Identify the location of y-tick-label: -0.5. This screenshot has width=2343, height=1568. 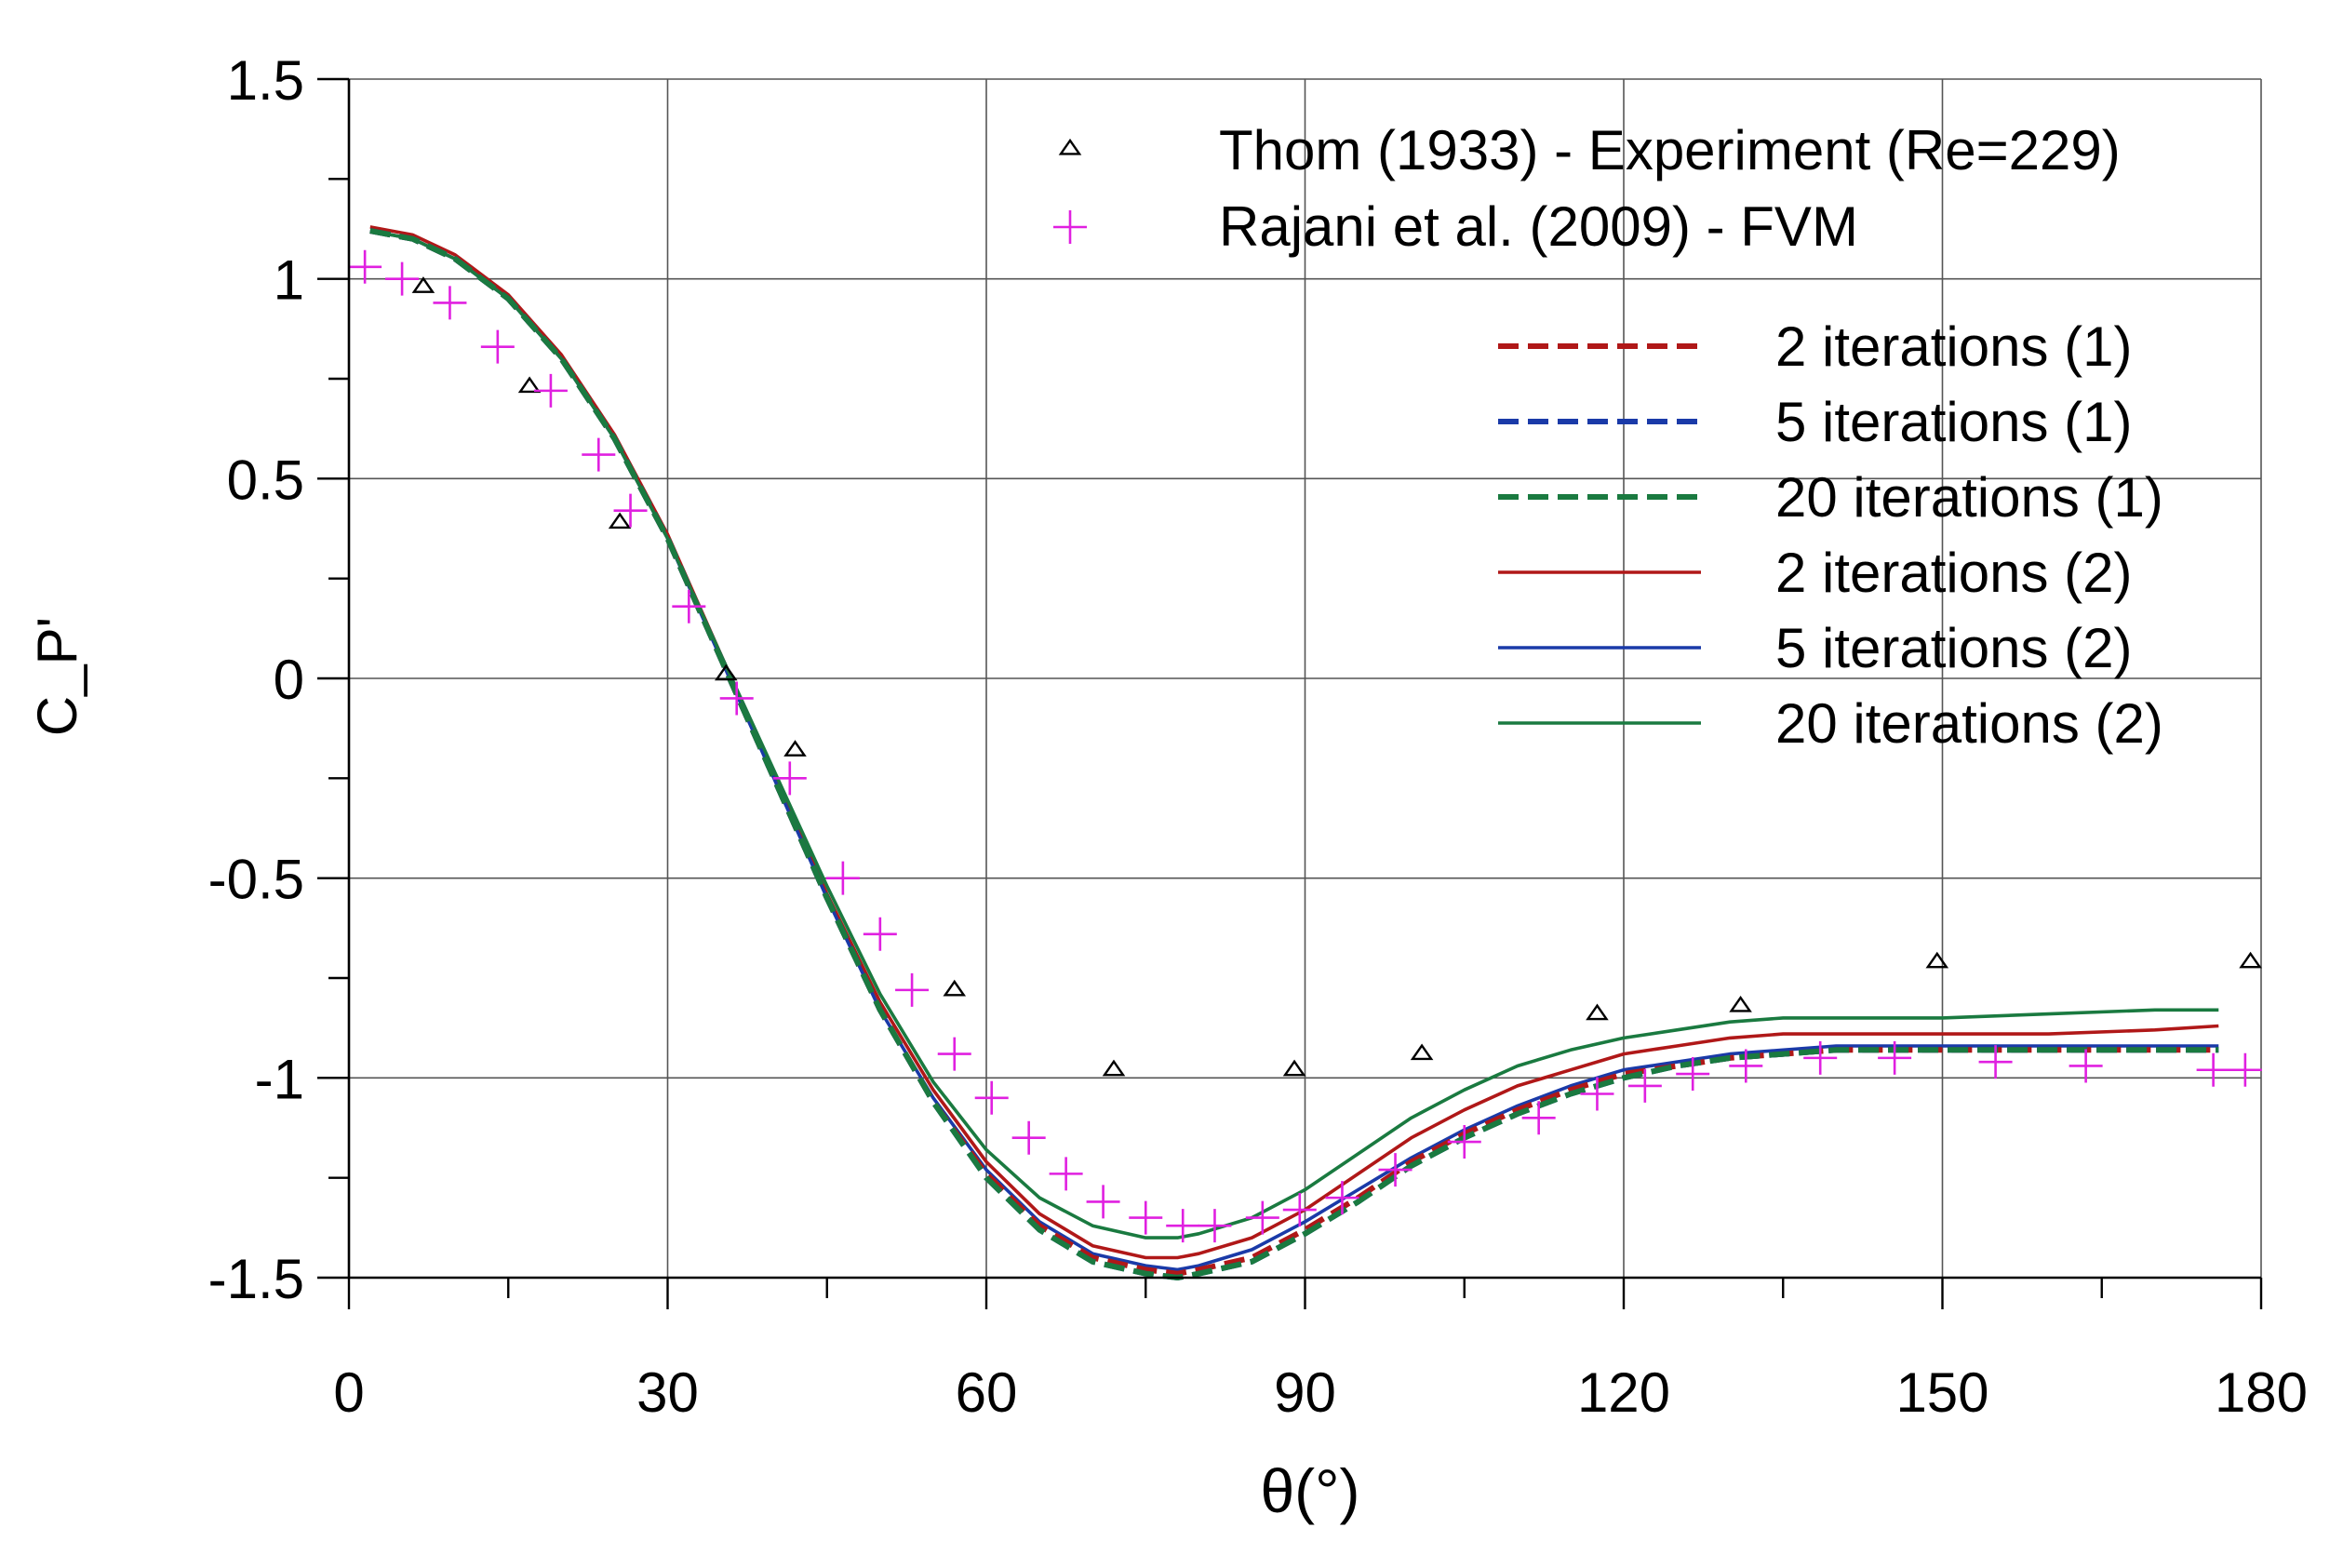
(256, 880).